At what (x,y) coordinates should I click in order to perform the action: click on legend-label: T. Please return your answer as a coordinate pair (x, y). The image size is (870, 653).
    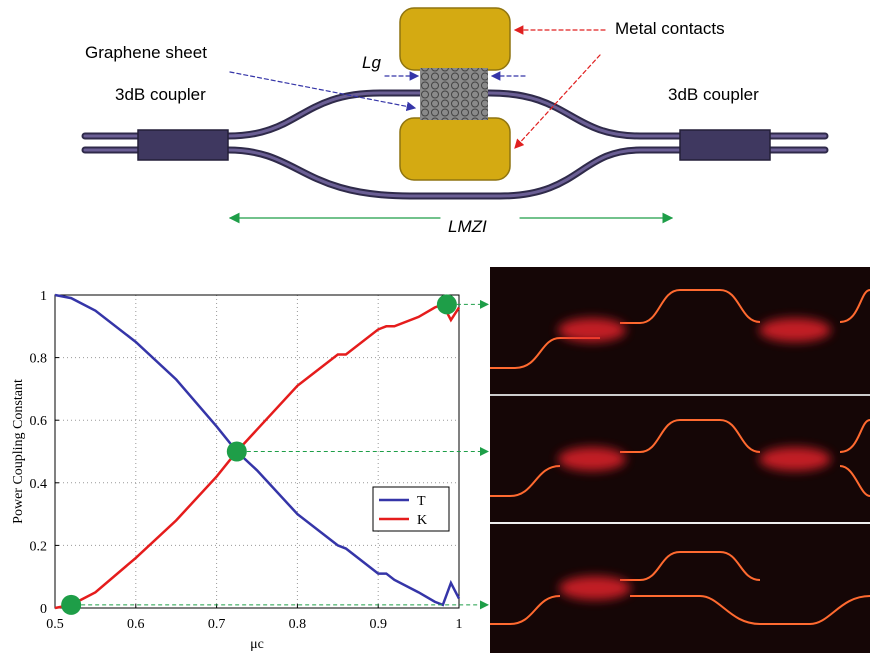
    Looking at the image, I should click on (421, 501).